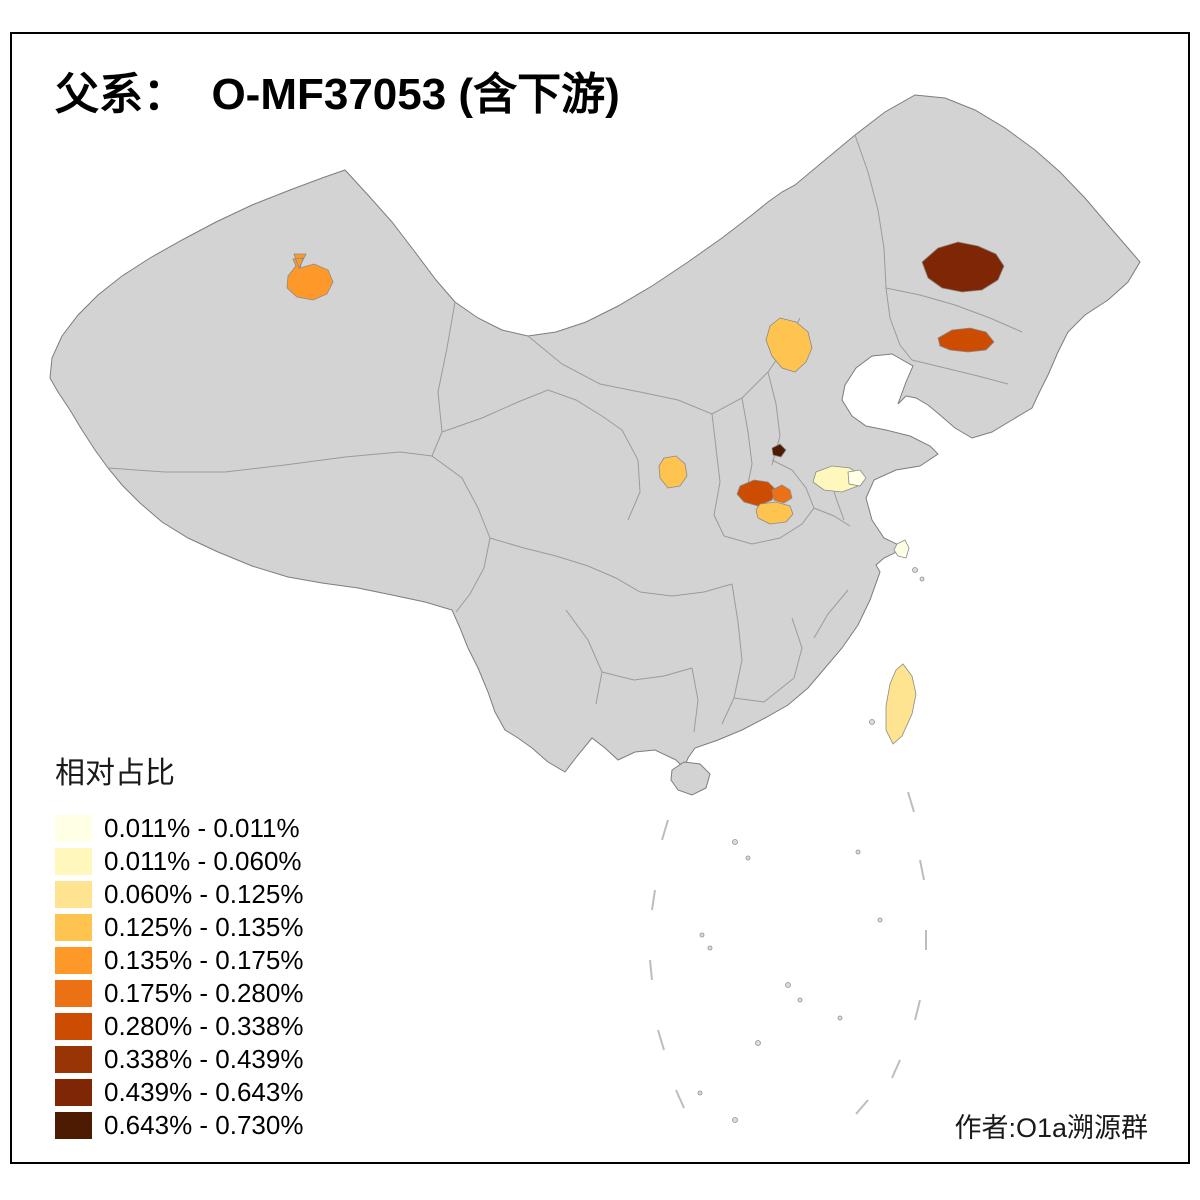 Image resolution: width=1200 pixels, height=1200 pixels. I want to click on legend-label: 0.135% - 0.175%, so click(204, 960).